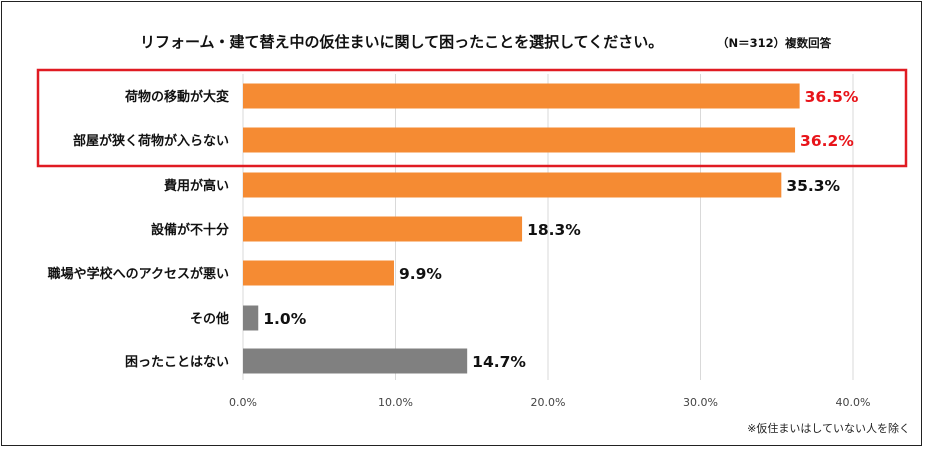 The width and height of the screenshot is (925, 449). Describe the element at coordinates (395, 402) in the screenshot. I see `x-tick-label: 10.0%` at that location.